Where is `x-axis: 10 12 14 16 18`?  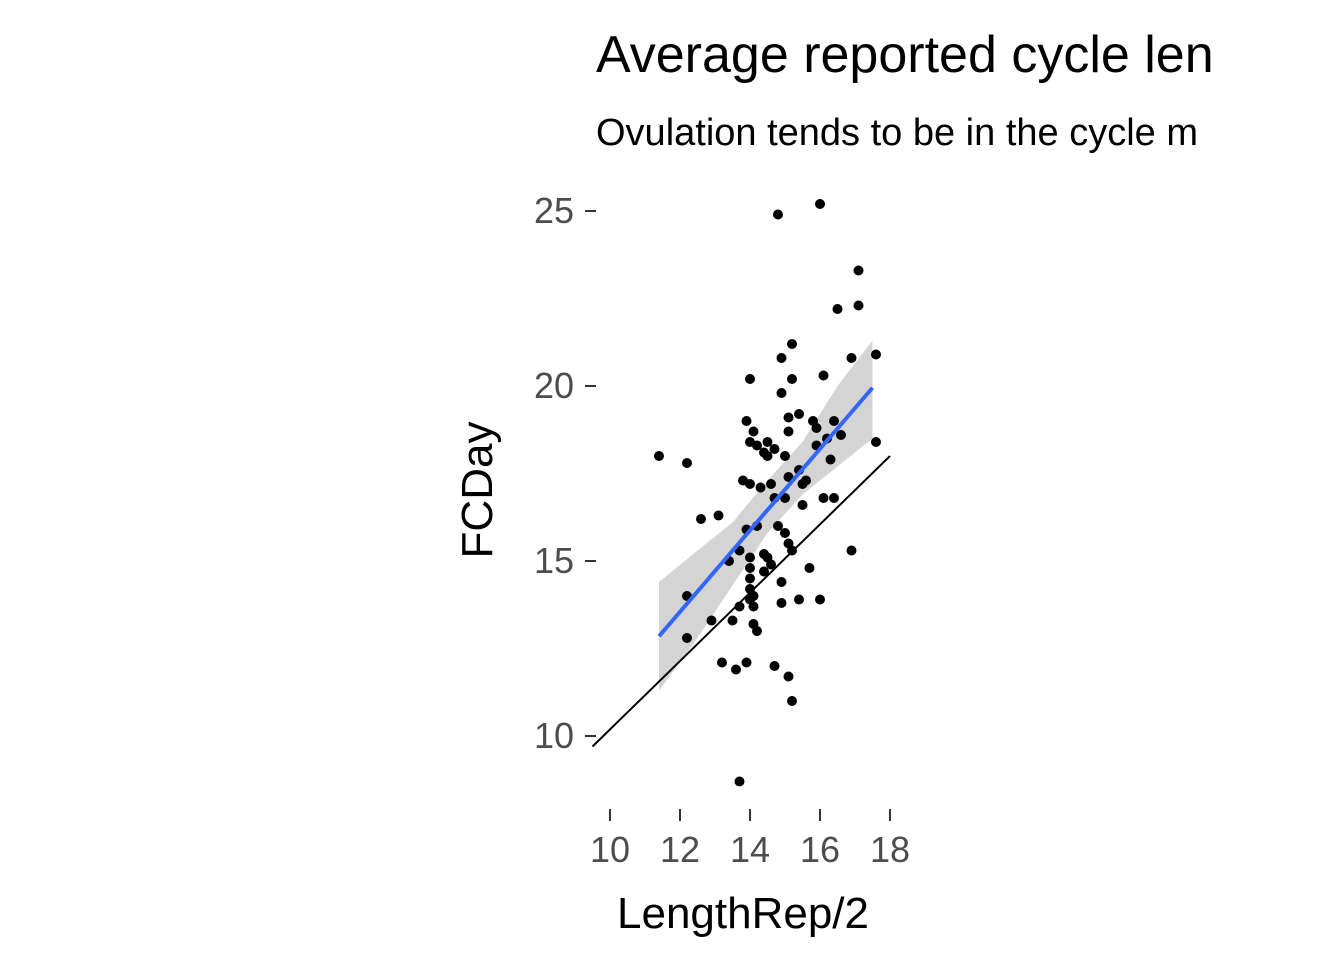
x-axis: 10 12 14 16 18 is located at coordinates (750, 839).